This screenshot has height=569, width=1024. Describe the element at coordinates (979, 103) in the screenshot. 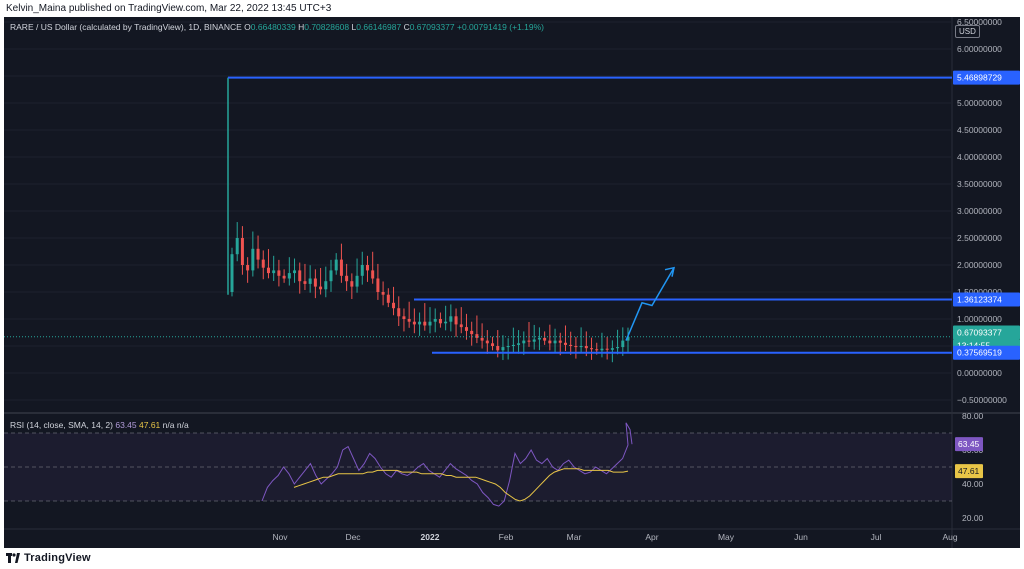

I see `price-tick-label: 5.00000000` at that location.